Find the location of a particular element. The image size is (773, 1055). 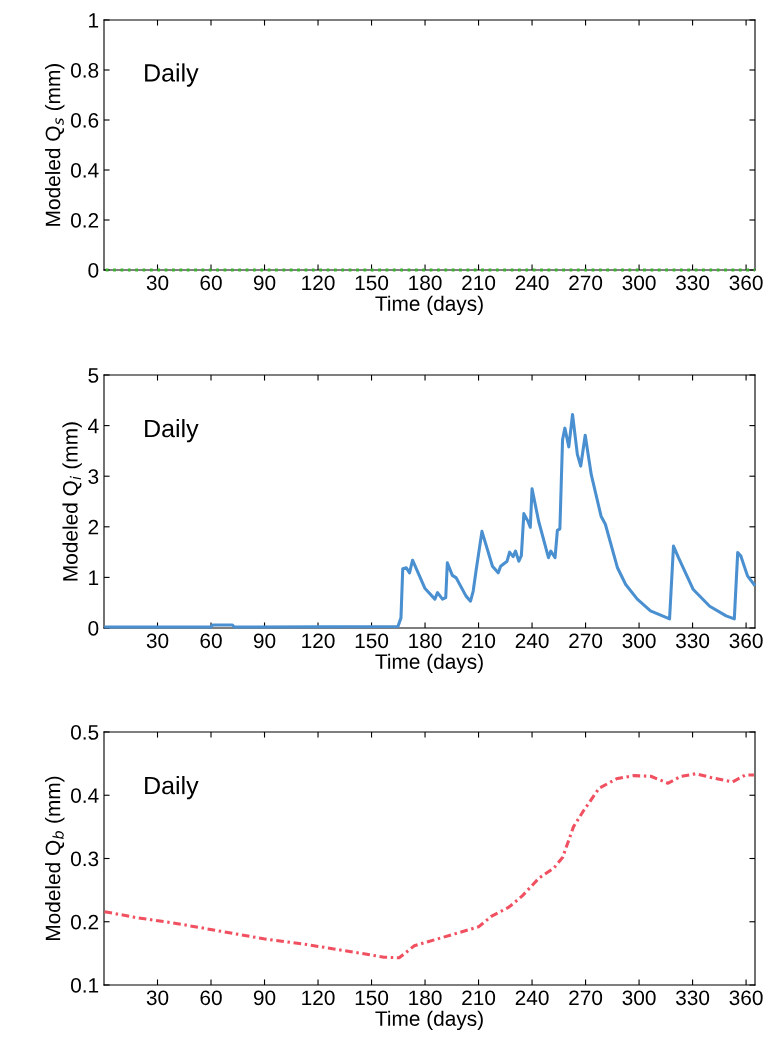

y-axis-title: Modeled Q$_{b}$ (mm) is located at coordinates (55, 858).